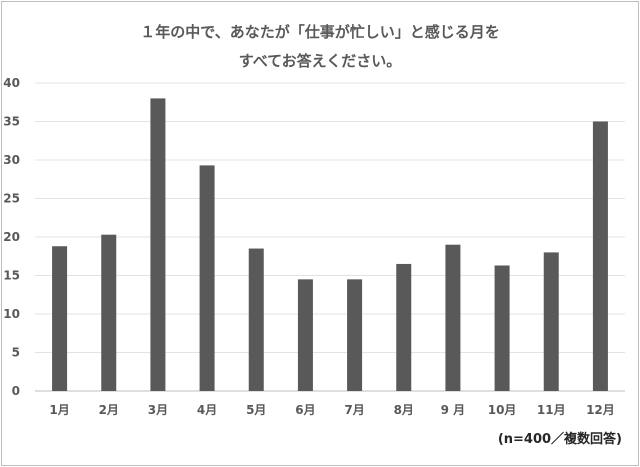  What do you see at coordinates (11, 237) in the screenshot?
I see `y-tick-label: 20` at bounding box center [11, 237].